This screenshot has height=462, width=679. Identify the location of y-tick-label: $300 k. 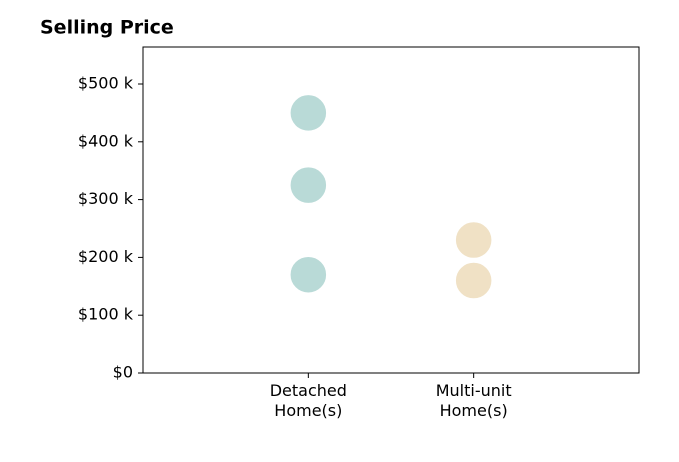
(106, 198).